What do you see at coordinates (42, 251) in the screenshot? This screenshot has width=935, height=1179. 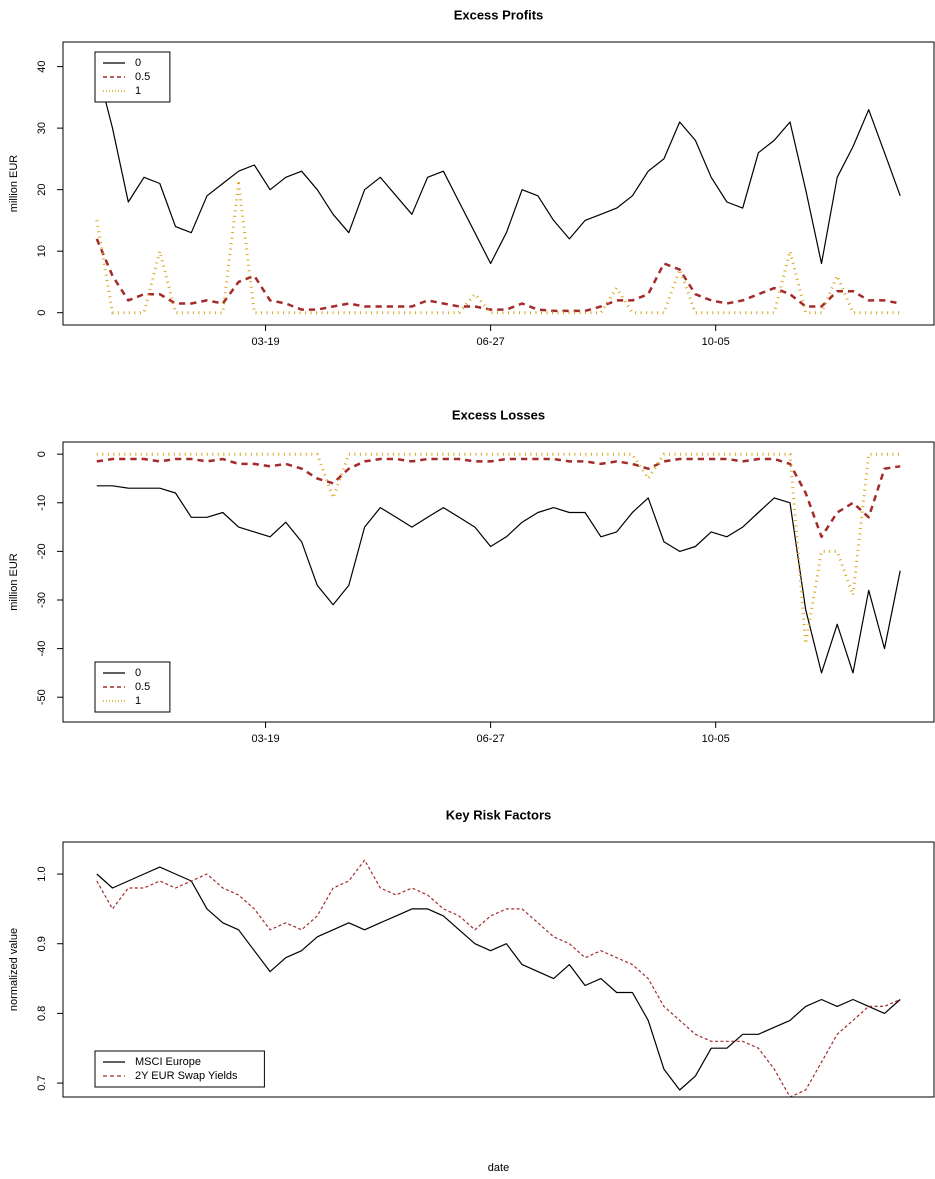 I see `y-tick-label: 10` at bounding box center [42, 251].